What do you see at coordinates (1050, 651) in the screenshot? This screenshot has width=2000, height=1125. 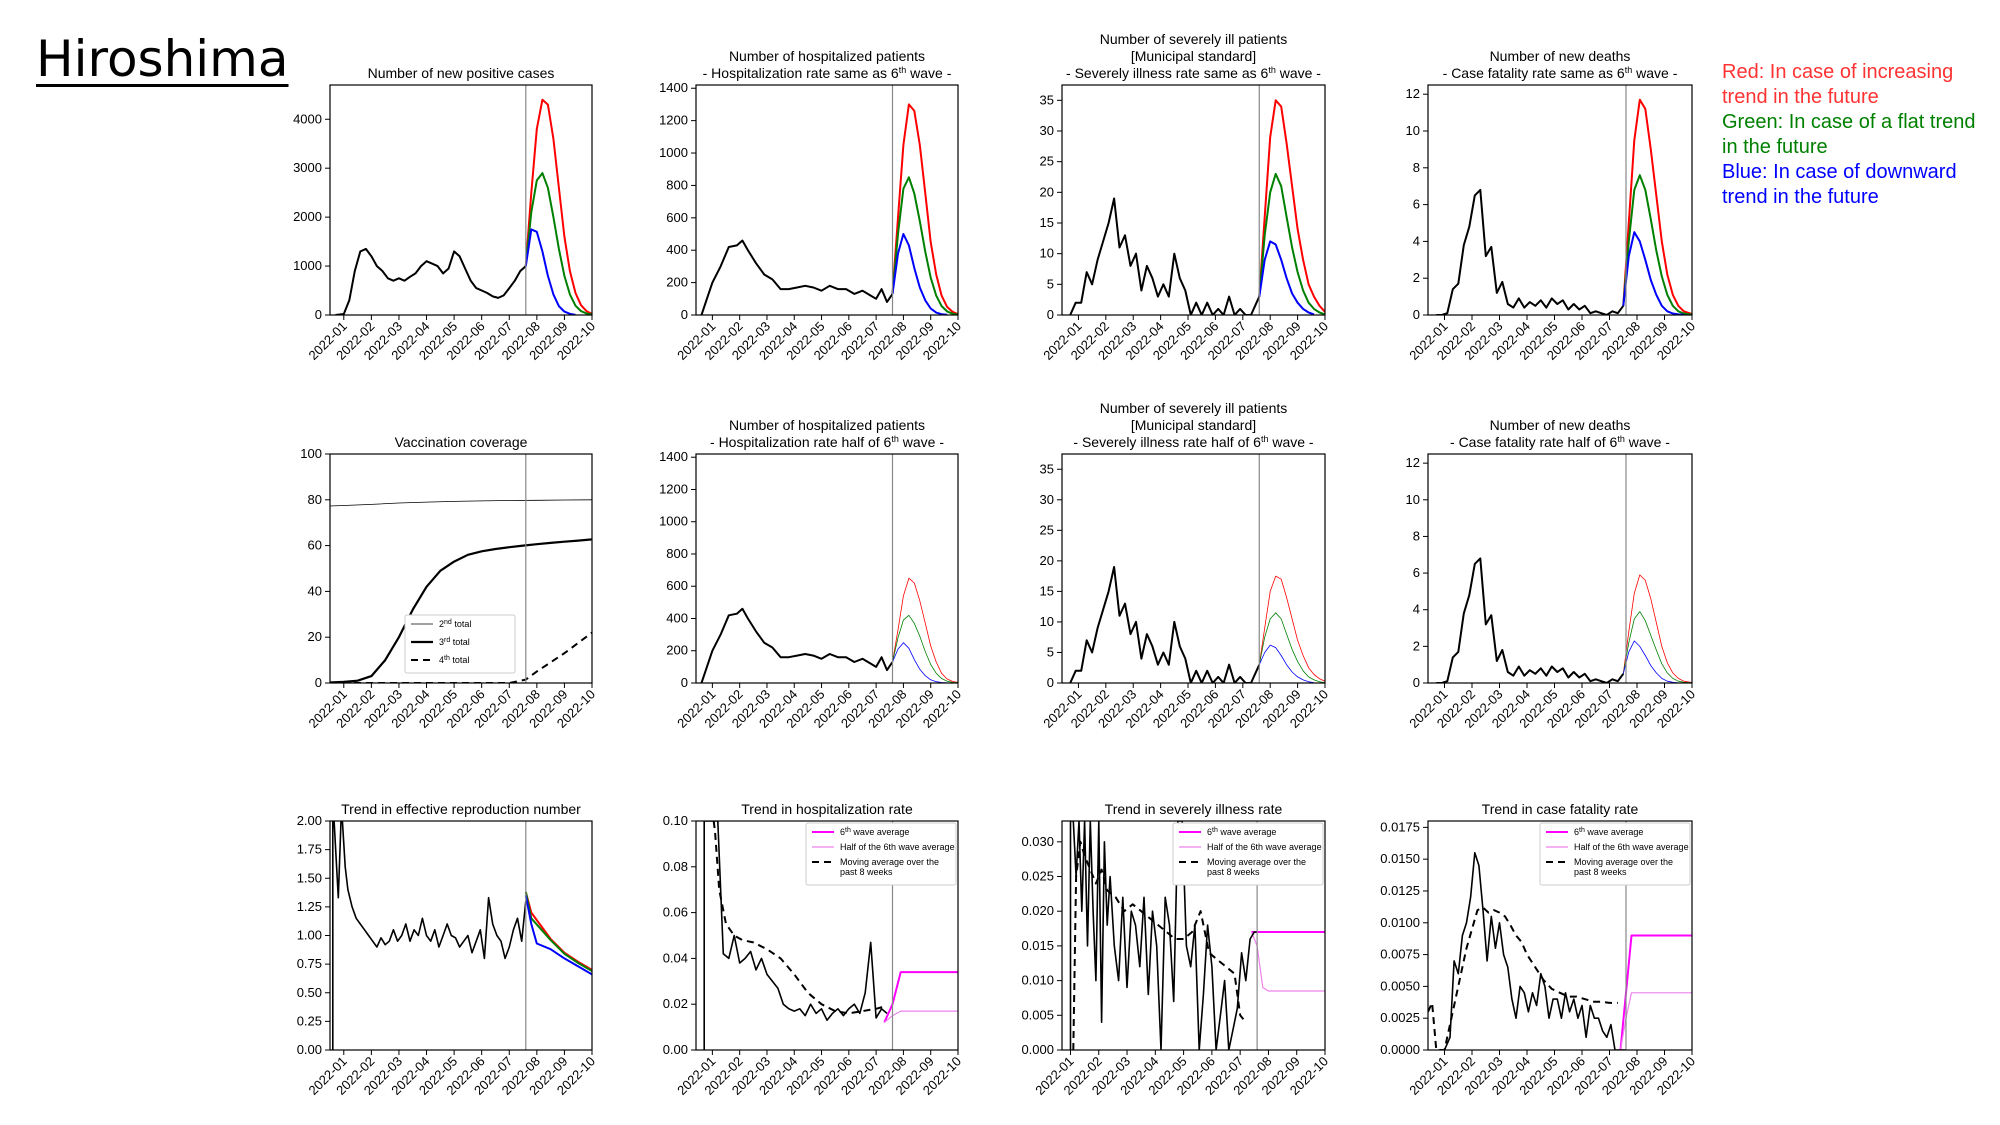 I see `y-tick-label: 5` at bounding box center [1050, 651].